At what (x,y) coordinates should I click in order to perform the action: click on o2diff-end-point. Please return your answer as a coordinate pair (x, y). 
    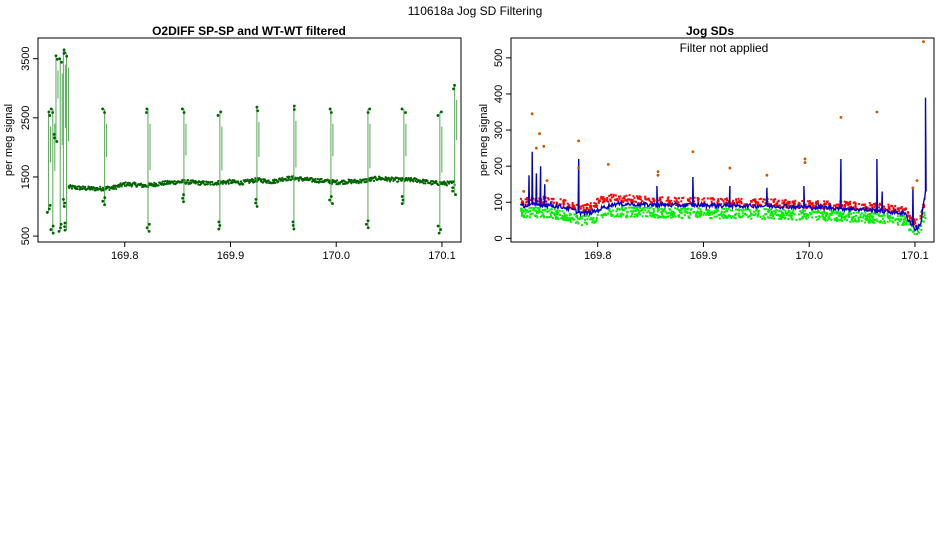
    Looking at the image, I should click on (454, 85).